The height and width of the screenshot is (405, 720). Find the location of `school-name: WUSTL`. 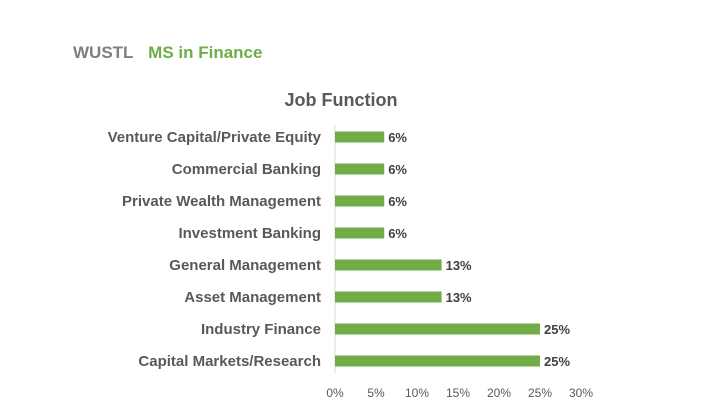

school-name: WUSTL is located at coordinates (103, 52).